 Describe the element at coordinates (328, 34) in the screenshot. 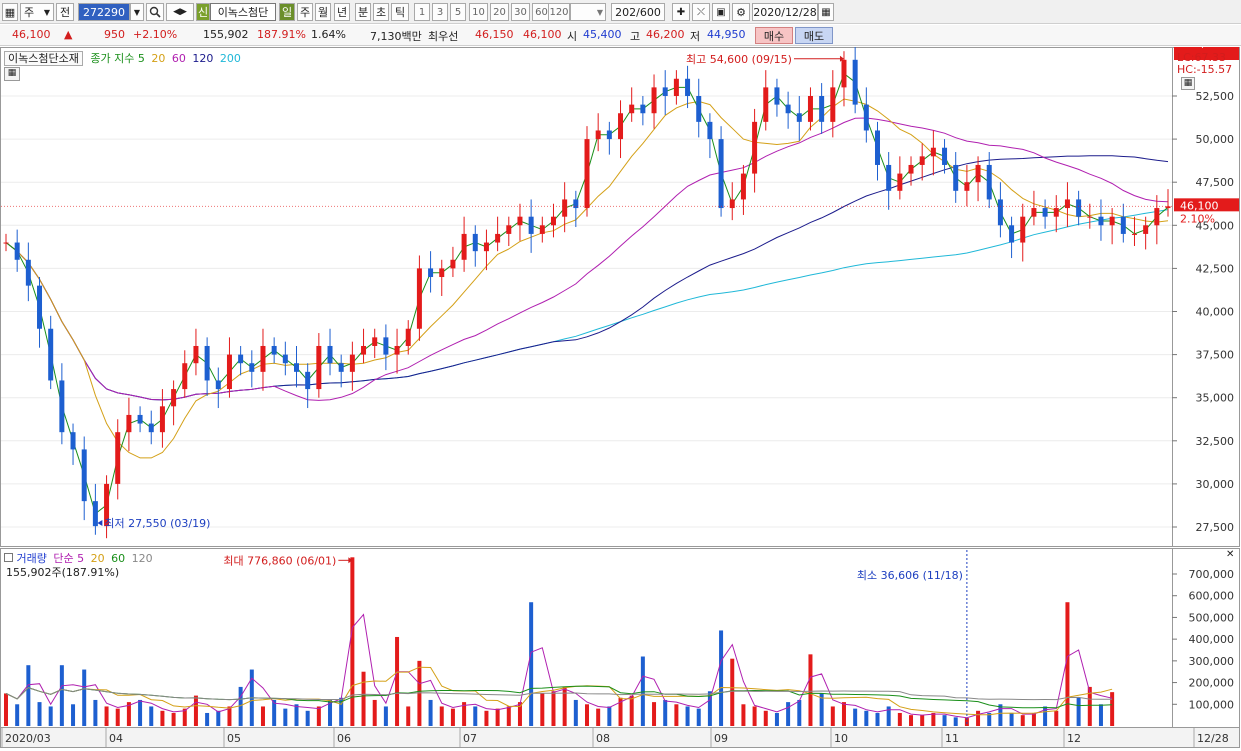

I see `turnover-rate: 1.64%` at that location.